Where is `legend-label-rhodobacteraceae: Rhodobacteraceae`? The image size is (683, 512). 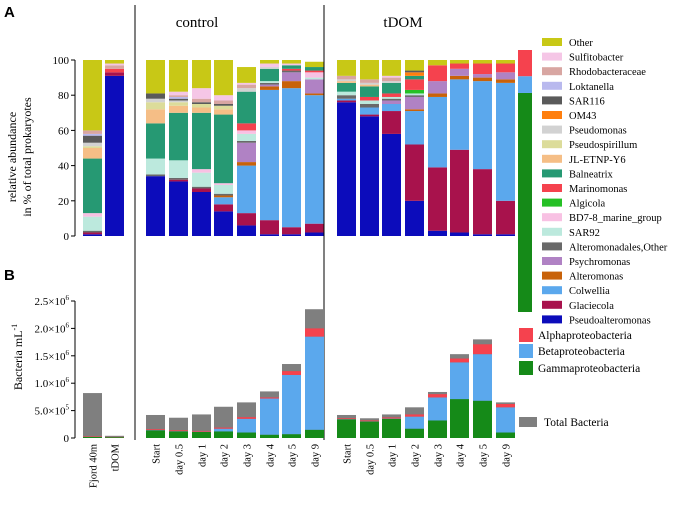 legend-label-rhodobacteraceae: Rhodobacteraceae is located at coordinates (607, 72).